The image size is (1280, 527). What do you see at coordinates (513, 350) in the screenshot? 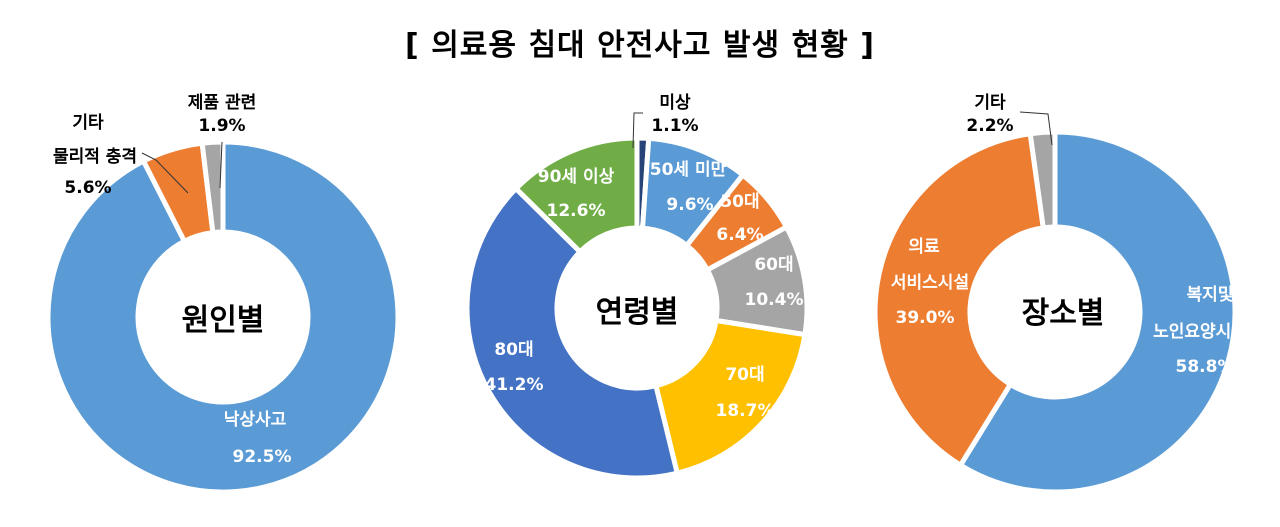
I see `slice-name-label: 80대` at bounding box center [513, 350].